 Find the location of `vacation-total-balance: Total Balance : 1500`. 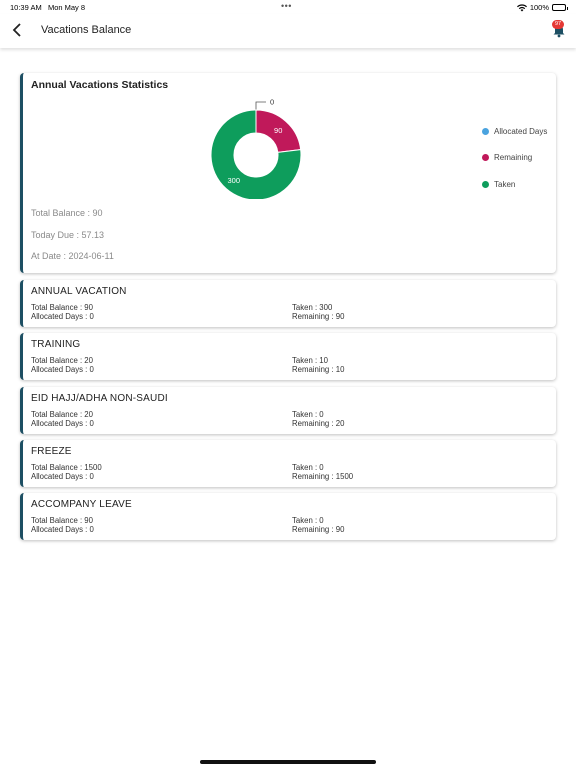

vacation-total-balance: Total Balance : 1500 is located at coordinates (66, 467).